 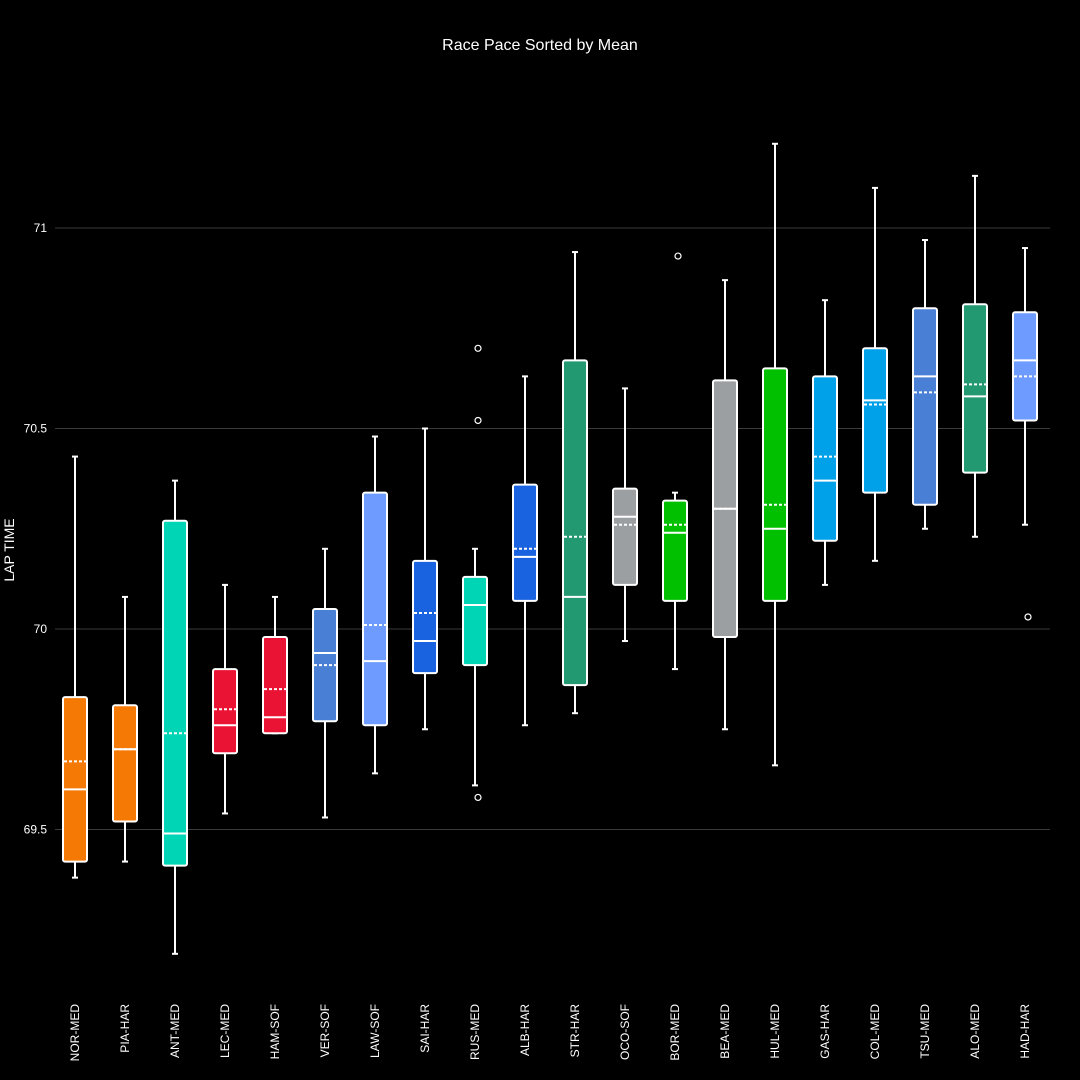 I want to click on box-ant-med, so click(x=175, y=717).